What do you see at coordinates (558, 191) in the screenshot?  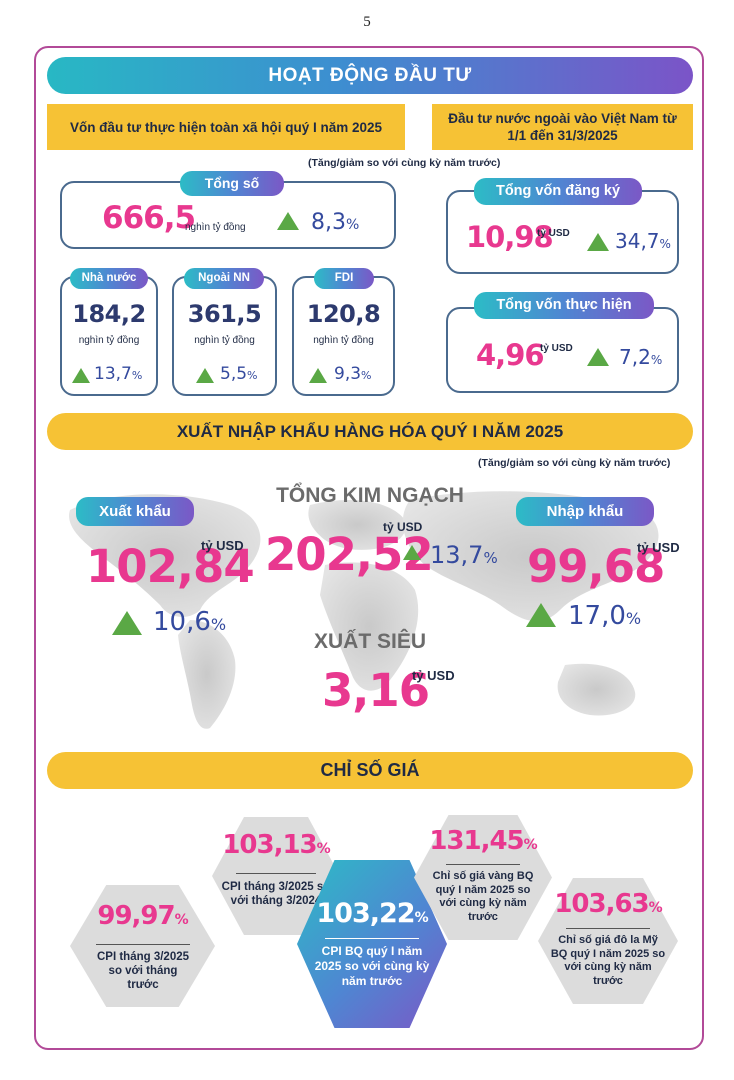 I see `registered-pill: Tổng vốn đăng ký` at bounding box center [558, 191].